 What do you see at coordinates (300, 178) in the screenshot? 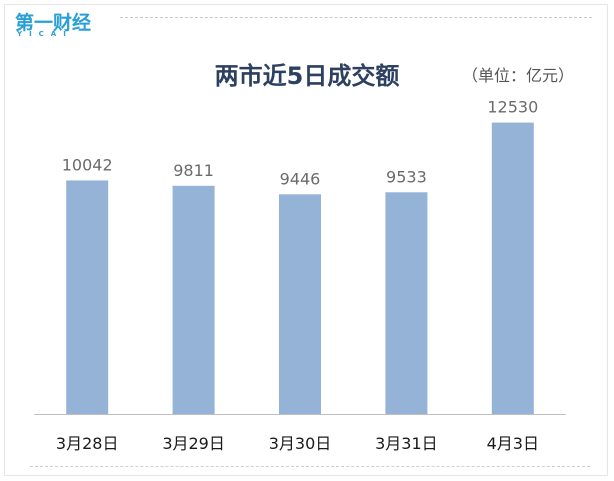
I see `bar-value-label: 9446` at bounding box center [300, 178].